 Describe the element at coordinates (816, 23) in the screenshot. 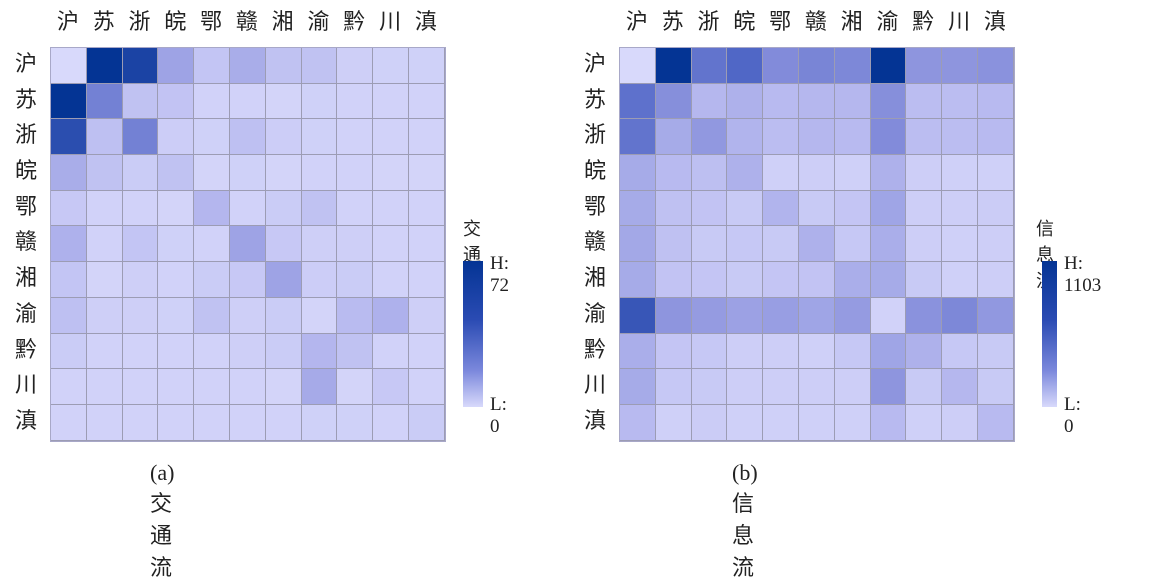

I see `column-labels: 沪苏浙皖鄂赣湘渝黔川滇` at that location.